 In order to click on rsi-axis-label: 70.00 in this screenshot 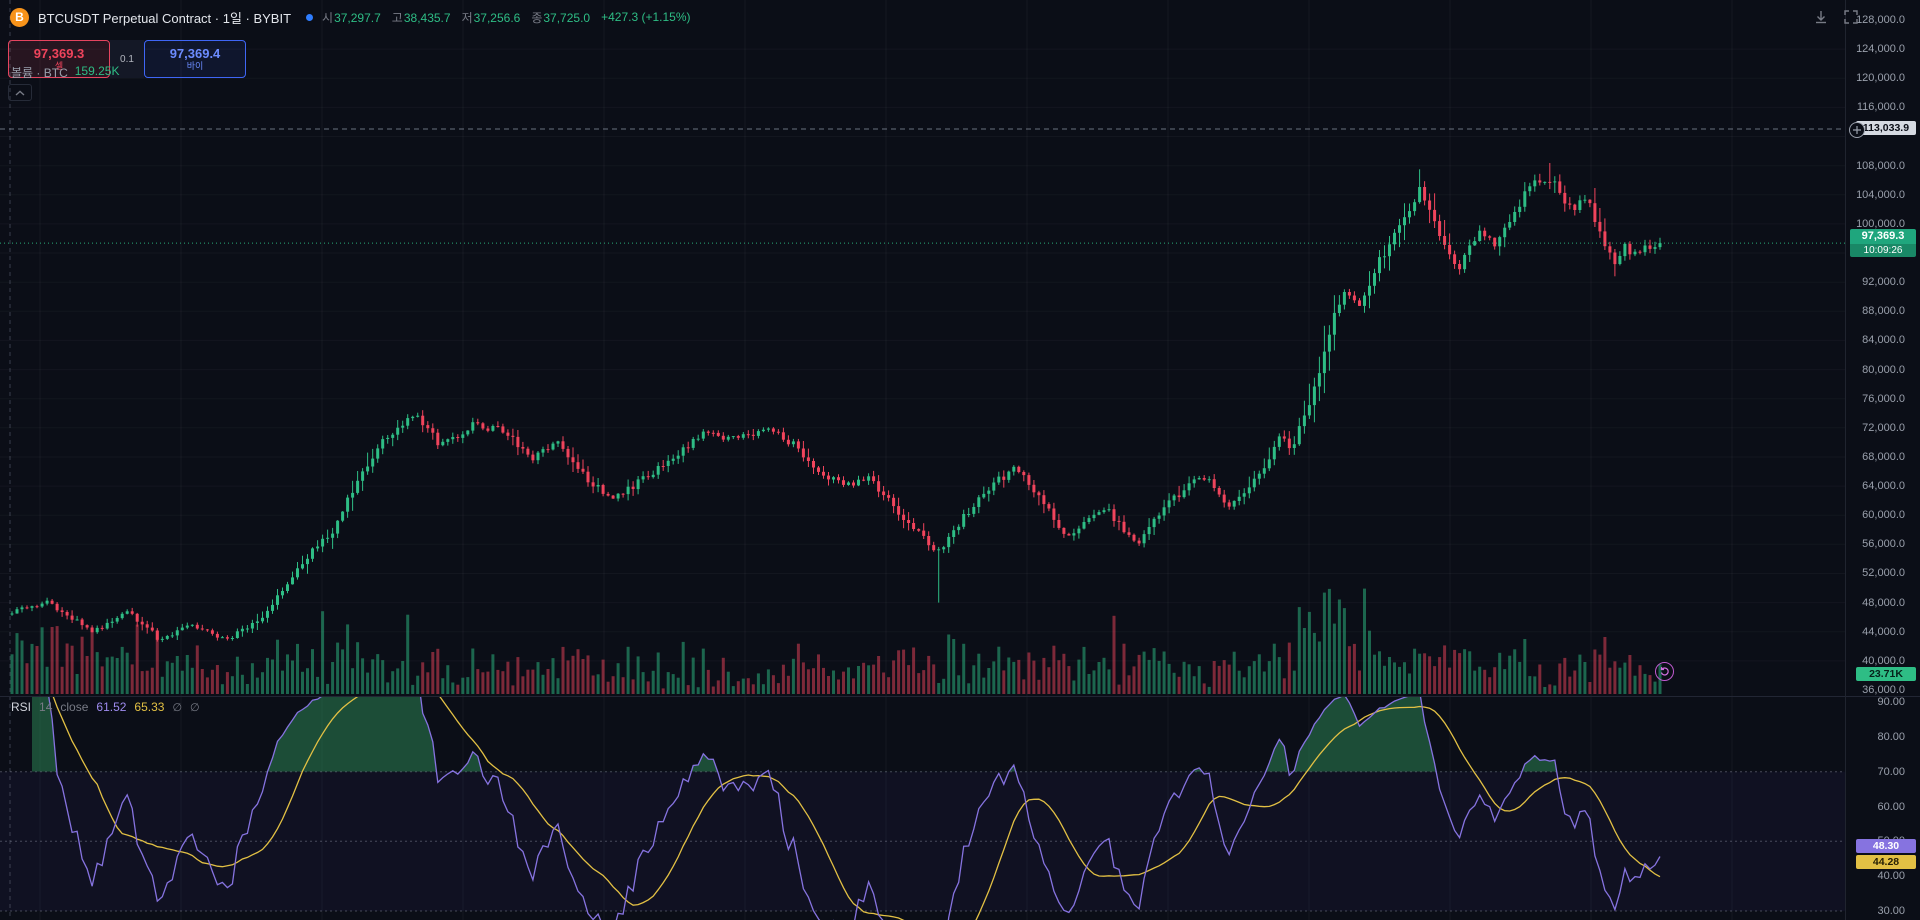, I will do `click(1891, 772)`.